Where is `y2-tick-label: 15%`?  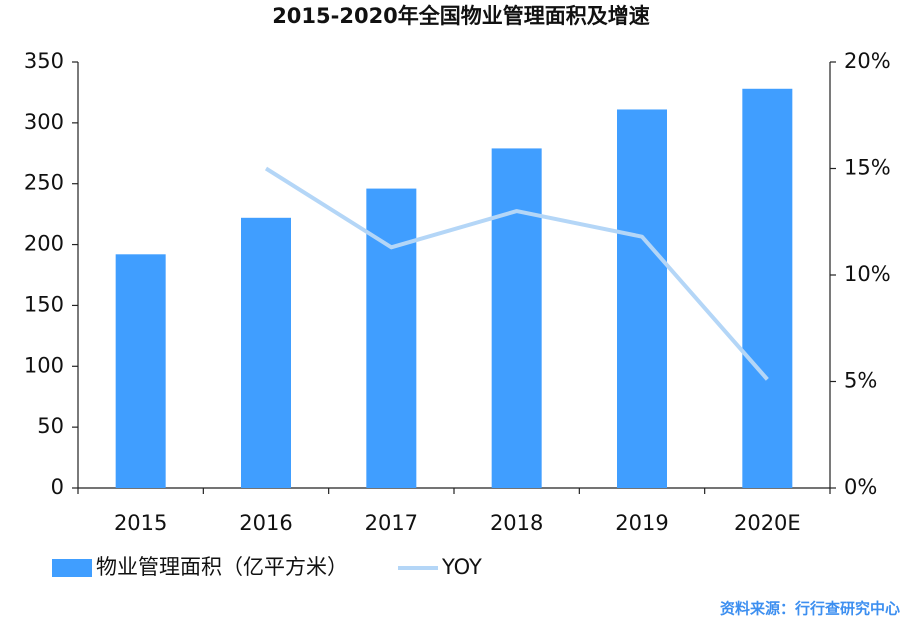
y2-tick-label: 15% is located at coordinates (867, 168).